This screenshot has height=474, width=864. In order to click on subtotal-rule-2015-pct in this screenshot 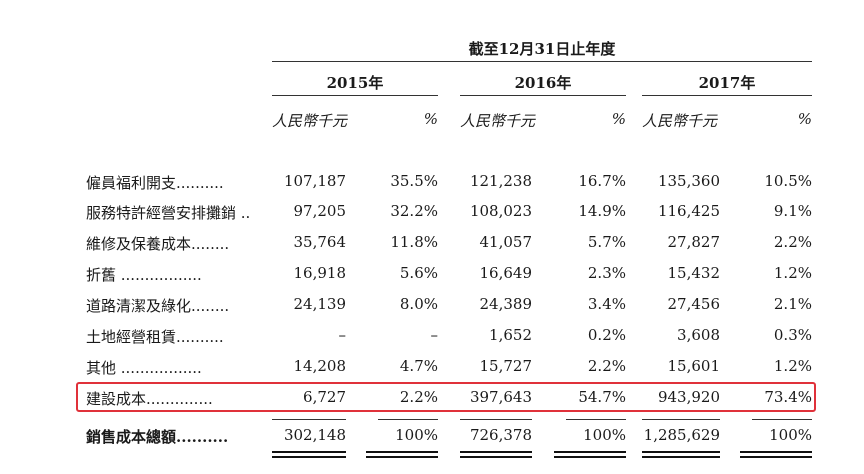, I will do `click(408, 419)`.